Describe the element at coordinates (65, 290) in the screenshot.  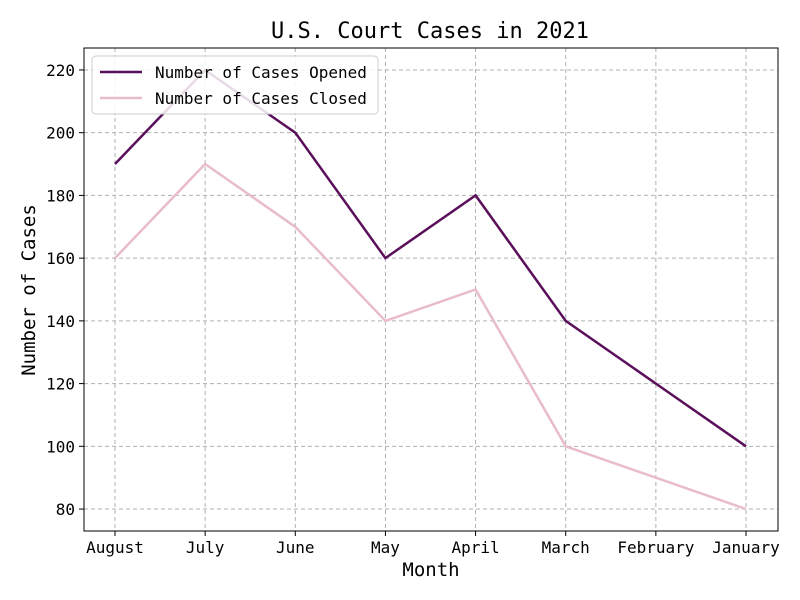
I see `y-axis-ticks: 80 100 120 140 160 180 200 220` at that location.